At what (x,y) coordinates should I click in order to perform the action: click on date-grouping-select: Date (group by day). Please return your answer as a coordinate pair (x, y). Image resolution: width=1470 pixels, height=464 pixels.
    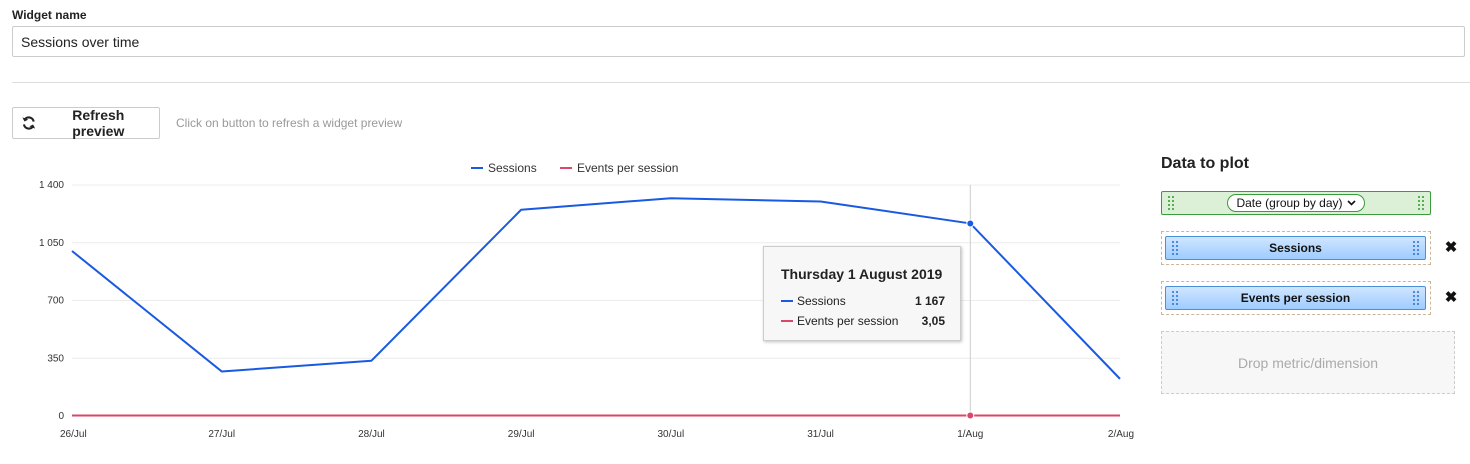
    Looking at the image, I should click on (1296, 203).